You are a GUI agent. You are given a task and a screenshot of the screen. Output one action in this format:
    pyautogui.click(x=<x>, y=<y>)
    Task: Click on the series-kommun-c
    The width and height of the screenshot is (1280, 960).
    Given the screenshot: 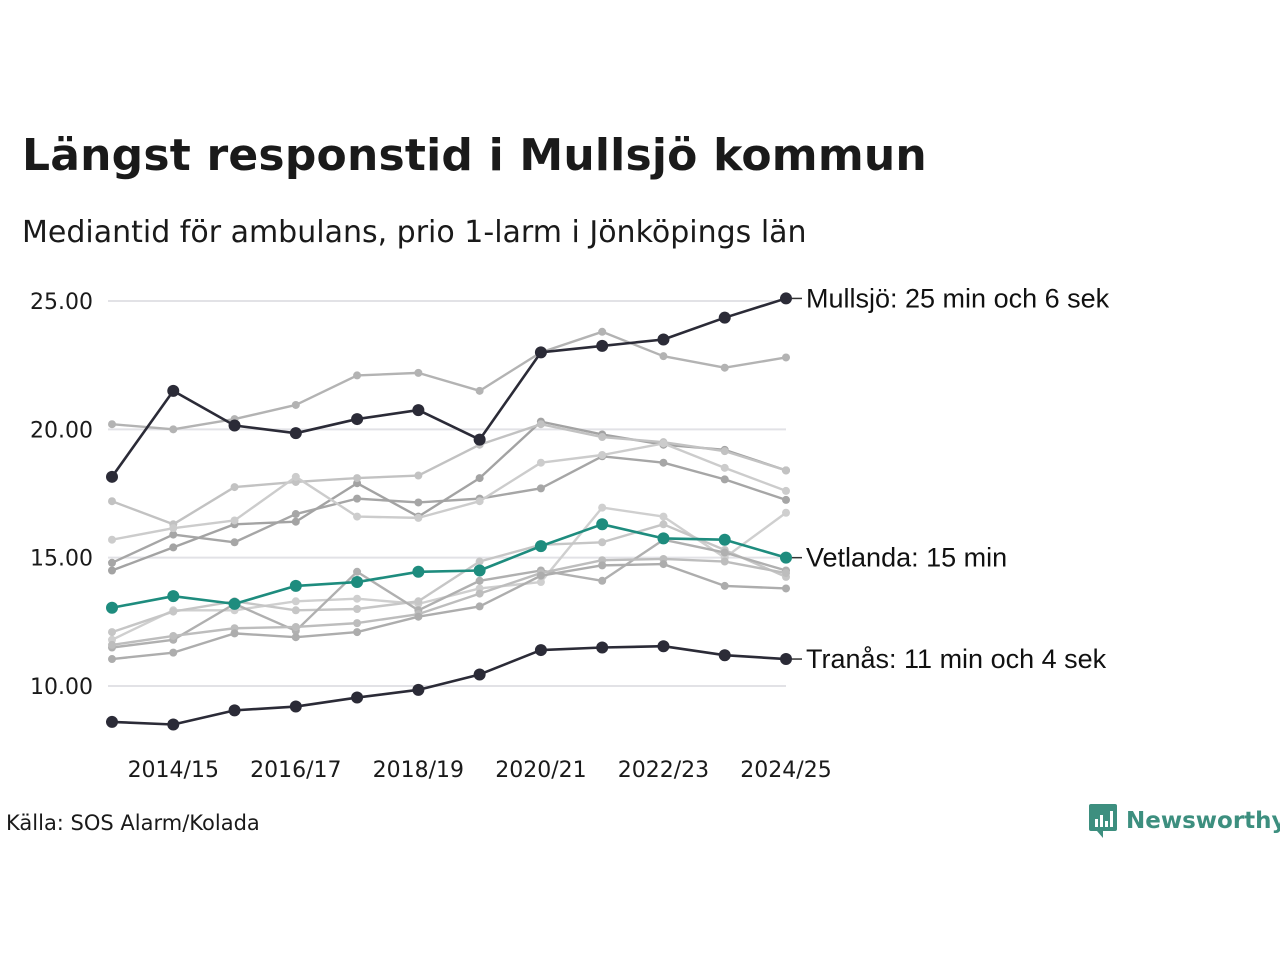 What is the action you would take?
    pyautogui.click(x=449, y=496)
    